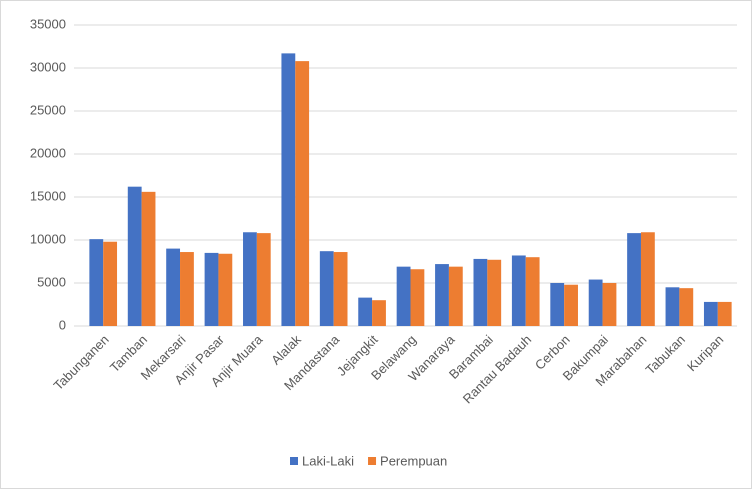 The height and width of the screenshot is (489, 752). I want to click on y-tick-label: 0, so click(62, 324).